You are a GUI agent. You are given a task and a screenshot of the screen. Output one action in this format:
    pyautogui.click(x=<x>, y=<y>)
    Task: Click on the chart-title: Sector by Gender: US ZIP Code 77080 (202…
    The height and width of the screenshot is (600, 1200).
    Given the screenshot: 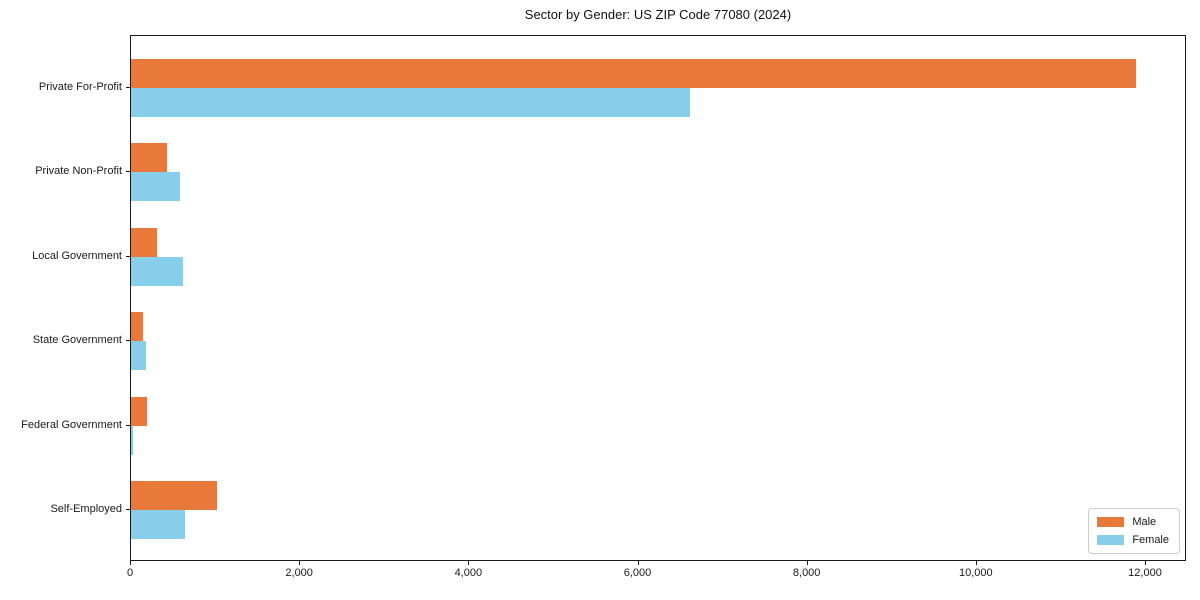 What is the action you would take?
    pyautogui.click(x=658, y=14)
    